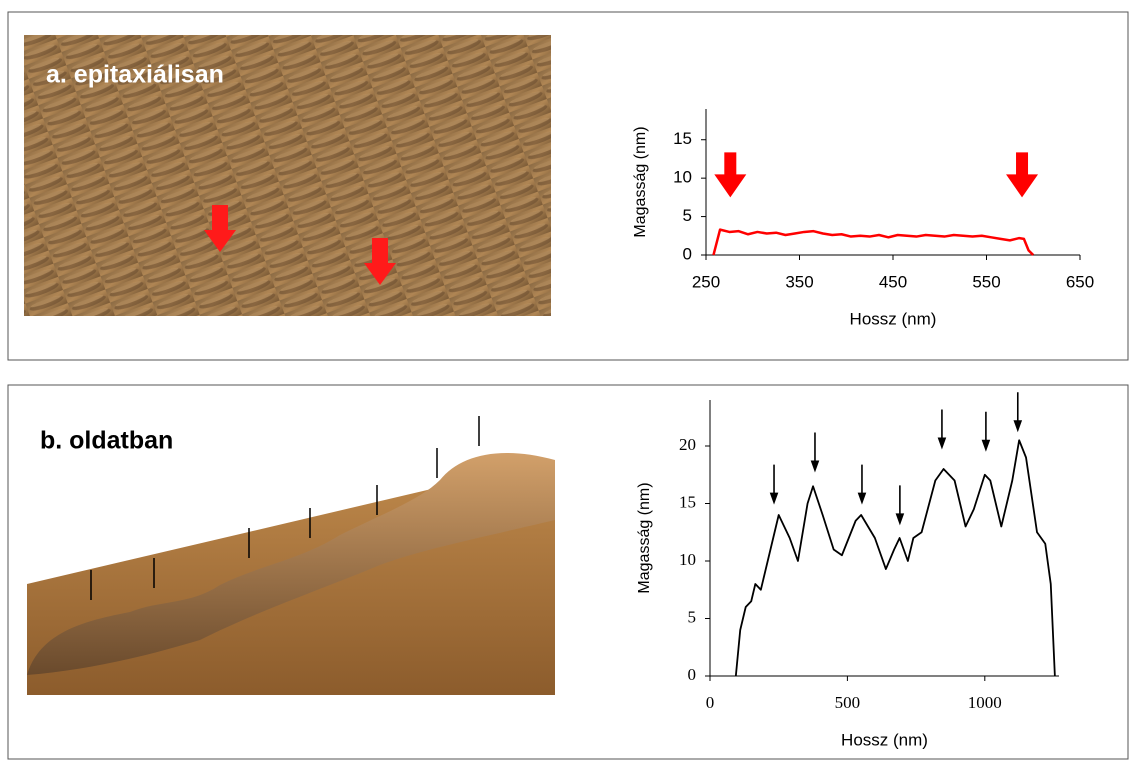 This screenshot has height=760, width=1129. I want to click on panel-label: a. epitaxiálisan, so click(135, 75).